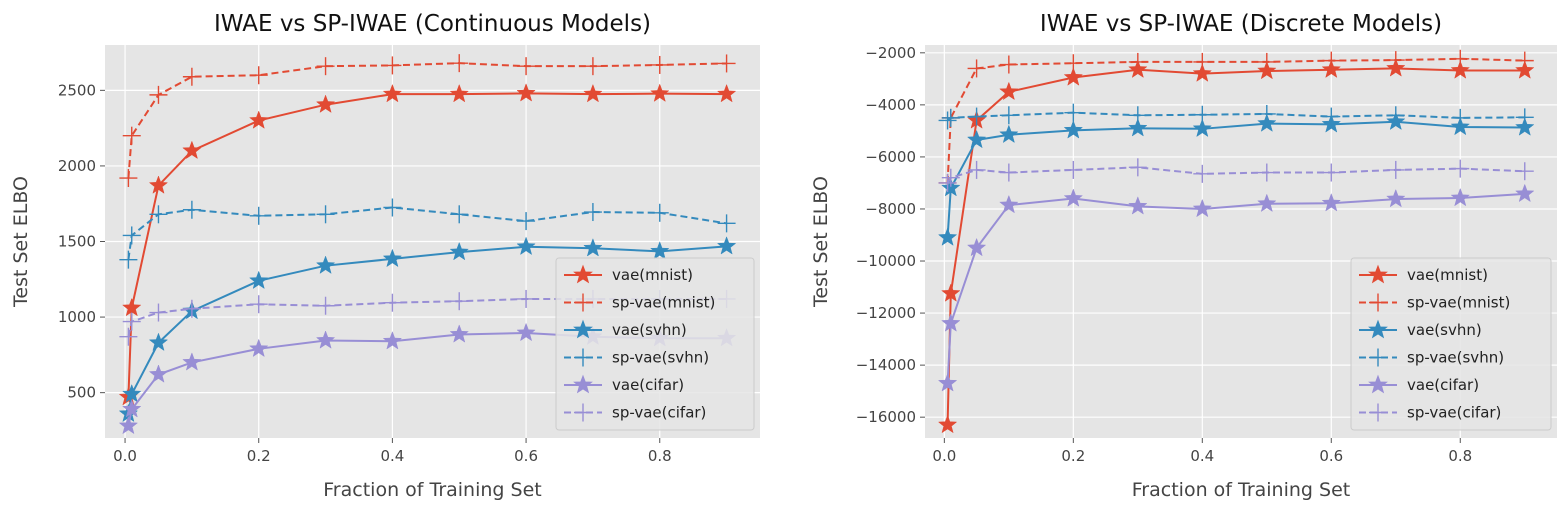 This screenshot has height=506, width=1568. I want to click on y-tick-label: −14000, so click(886, 365).